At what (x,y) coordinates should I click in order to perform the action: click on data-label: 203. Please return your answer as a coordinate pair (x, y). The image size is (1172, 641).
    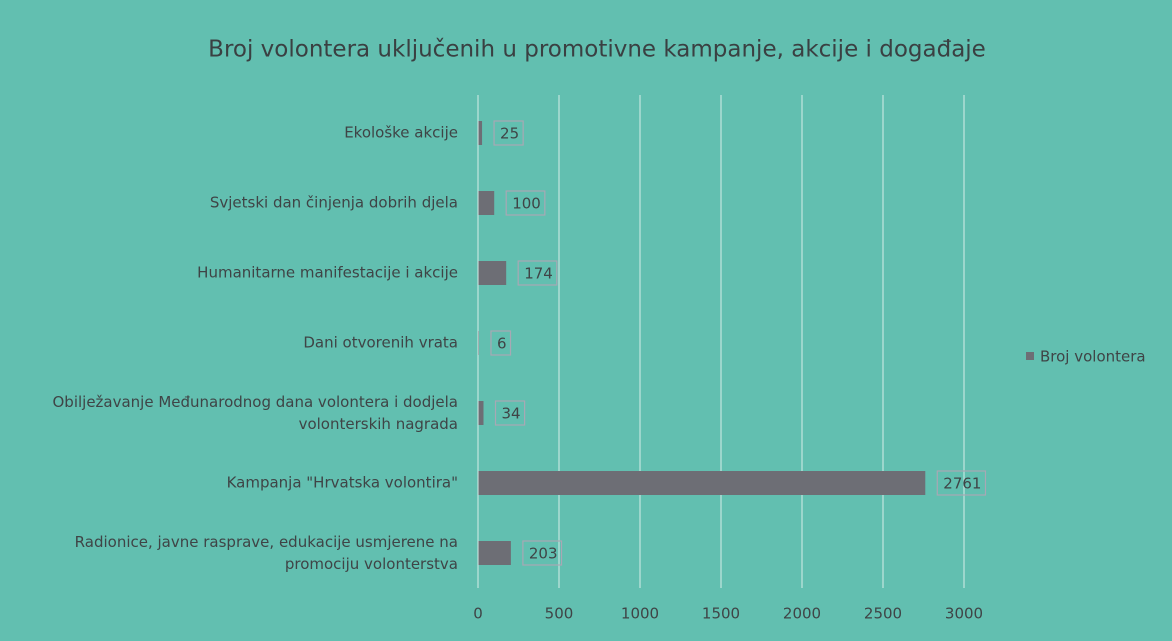
    Looking at the image, I should click on (543, 554).